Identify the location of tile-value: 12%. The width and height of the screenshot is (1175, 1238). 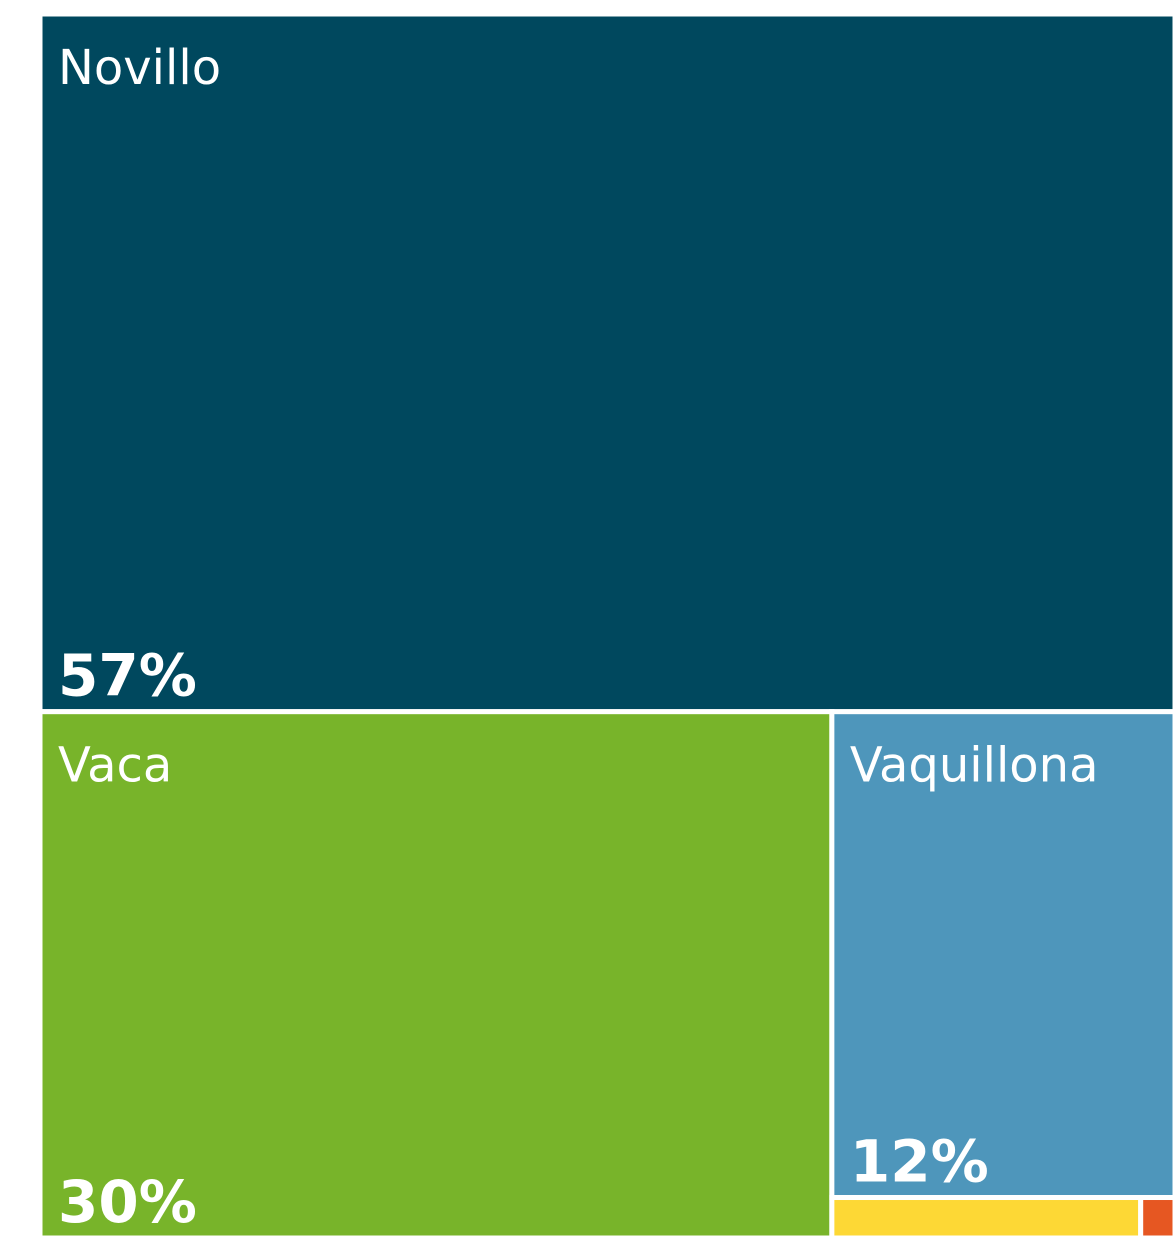
(919, 1162).